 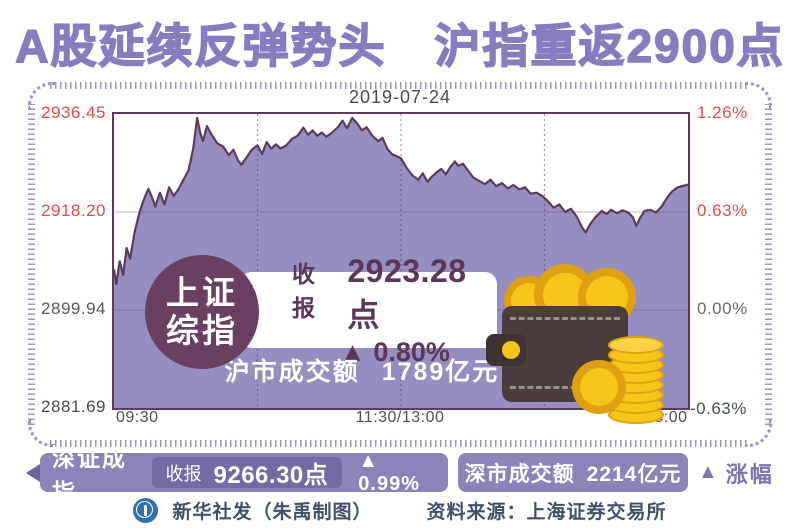 I want to click on index-badge: 上证 综指, so click(x=202, y=312).